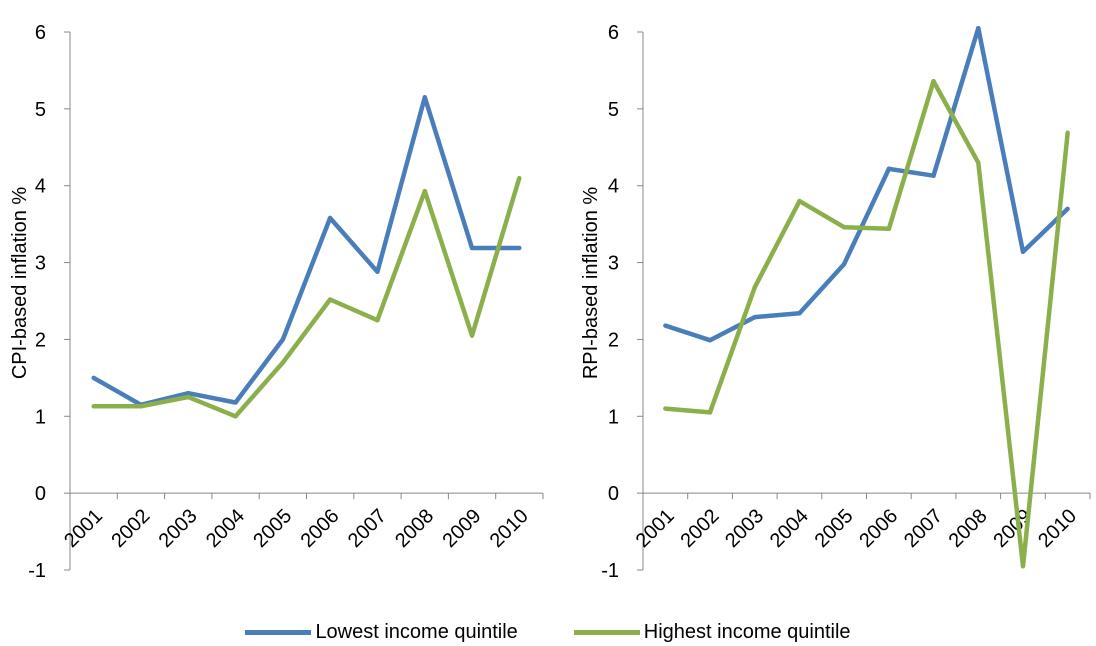  Describe the element at coordinates (20, 283) in the screenshot. I see `y-axis-title: CPI-based inflation %` at that location.